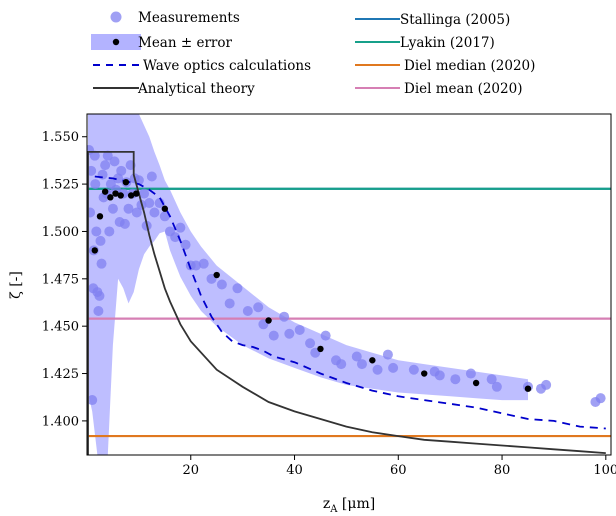 The height and width of the screenshot is (516, 616). Describe the element at coordinates (16, 285) in the screenshot. I see `y-axis-label: ζ [-]` at that location.